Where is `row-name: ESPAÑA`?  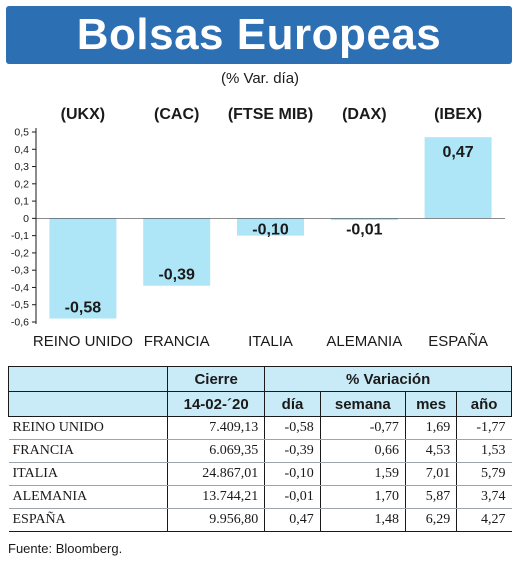
row-name: ESPAÑA is located at coordinates (88, 520).